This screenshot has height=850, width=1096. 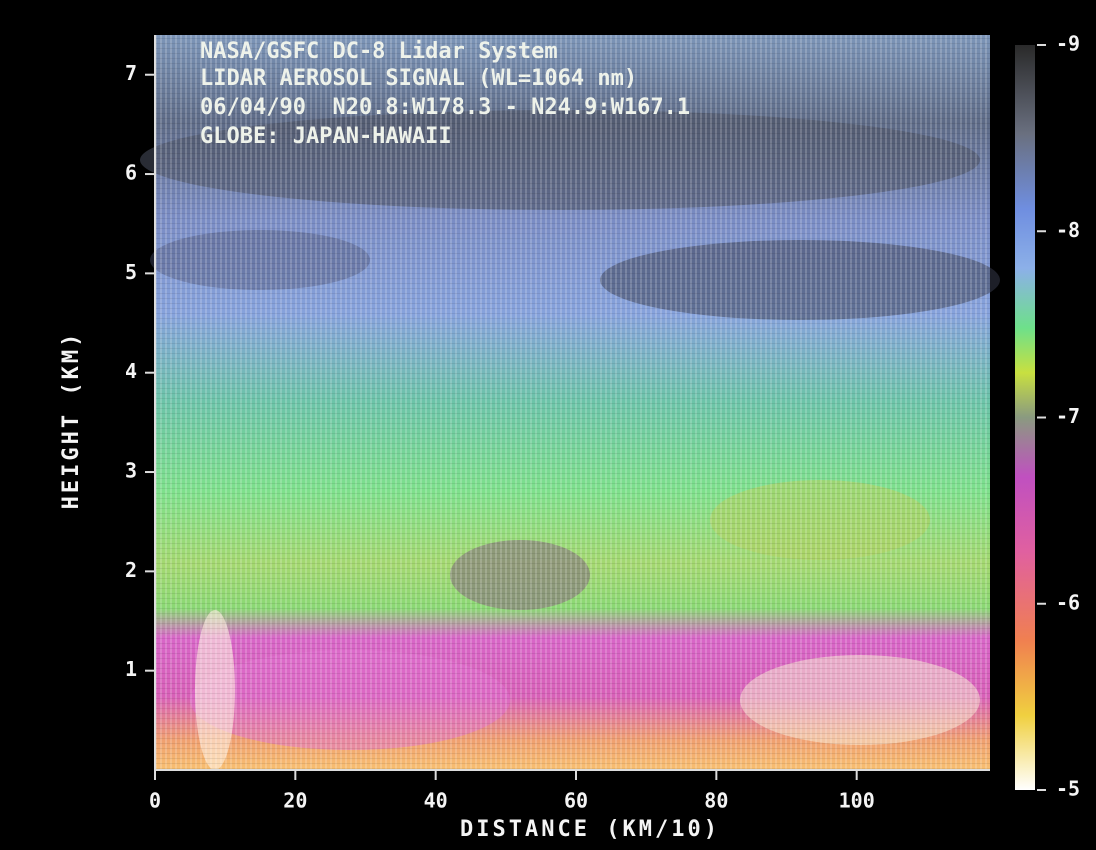 I want to click on y-tick-label: 5, so click(x=131, y=272).